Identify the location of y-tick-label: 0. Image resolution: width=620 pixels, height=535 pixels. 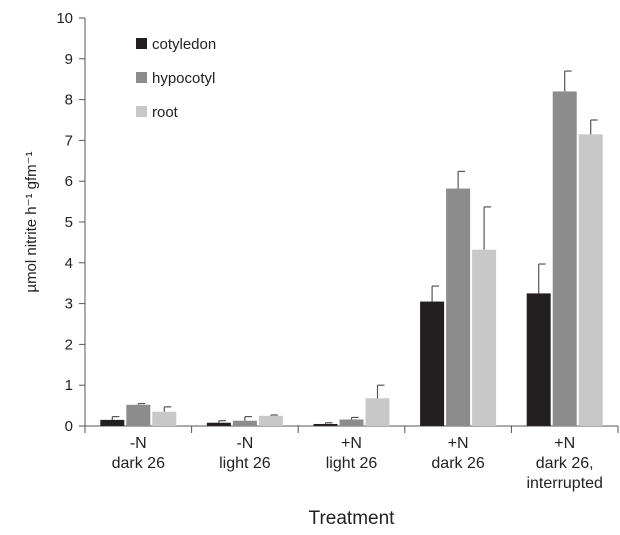
(69, 426).